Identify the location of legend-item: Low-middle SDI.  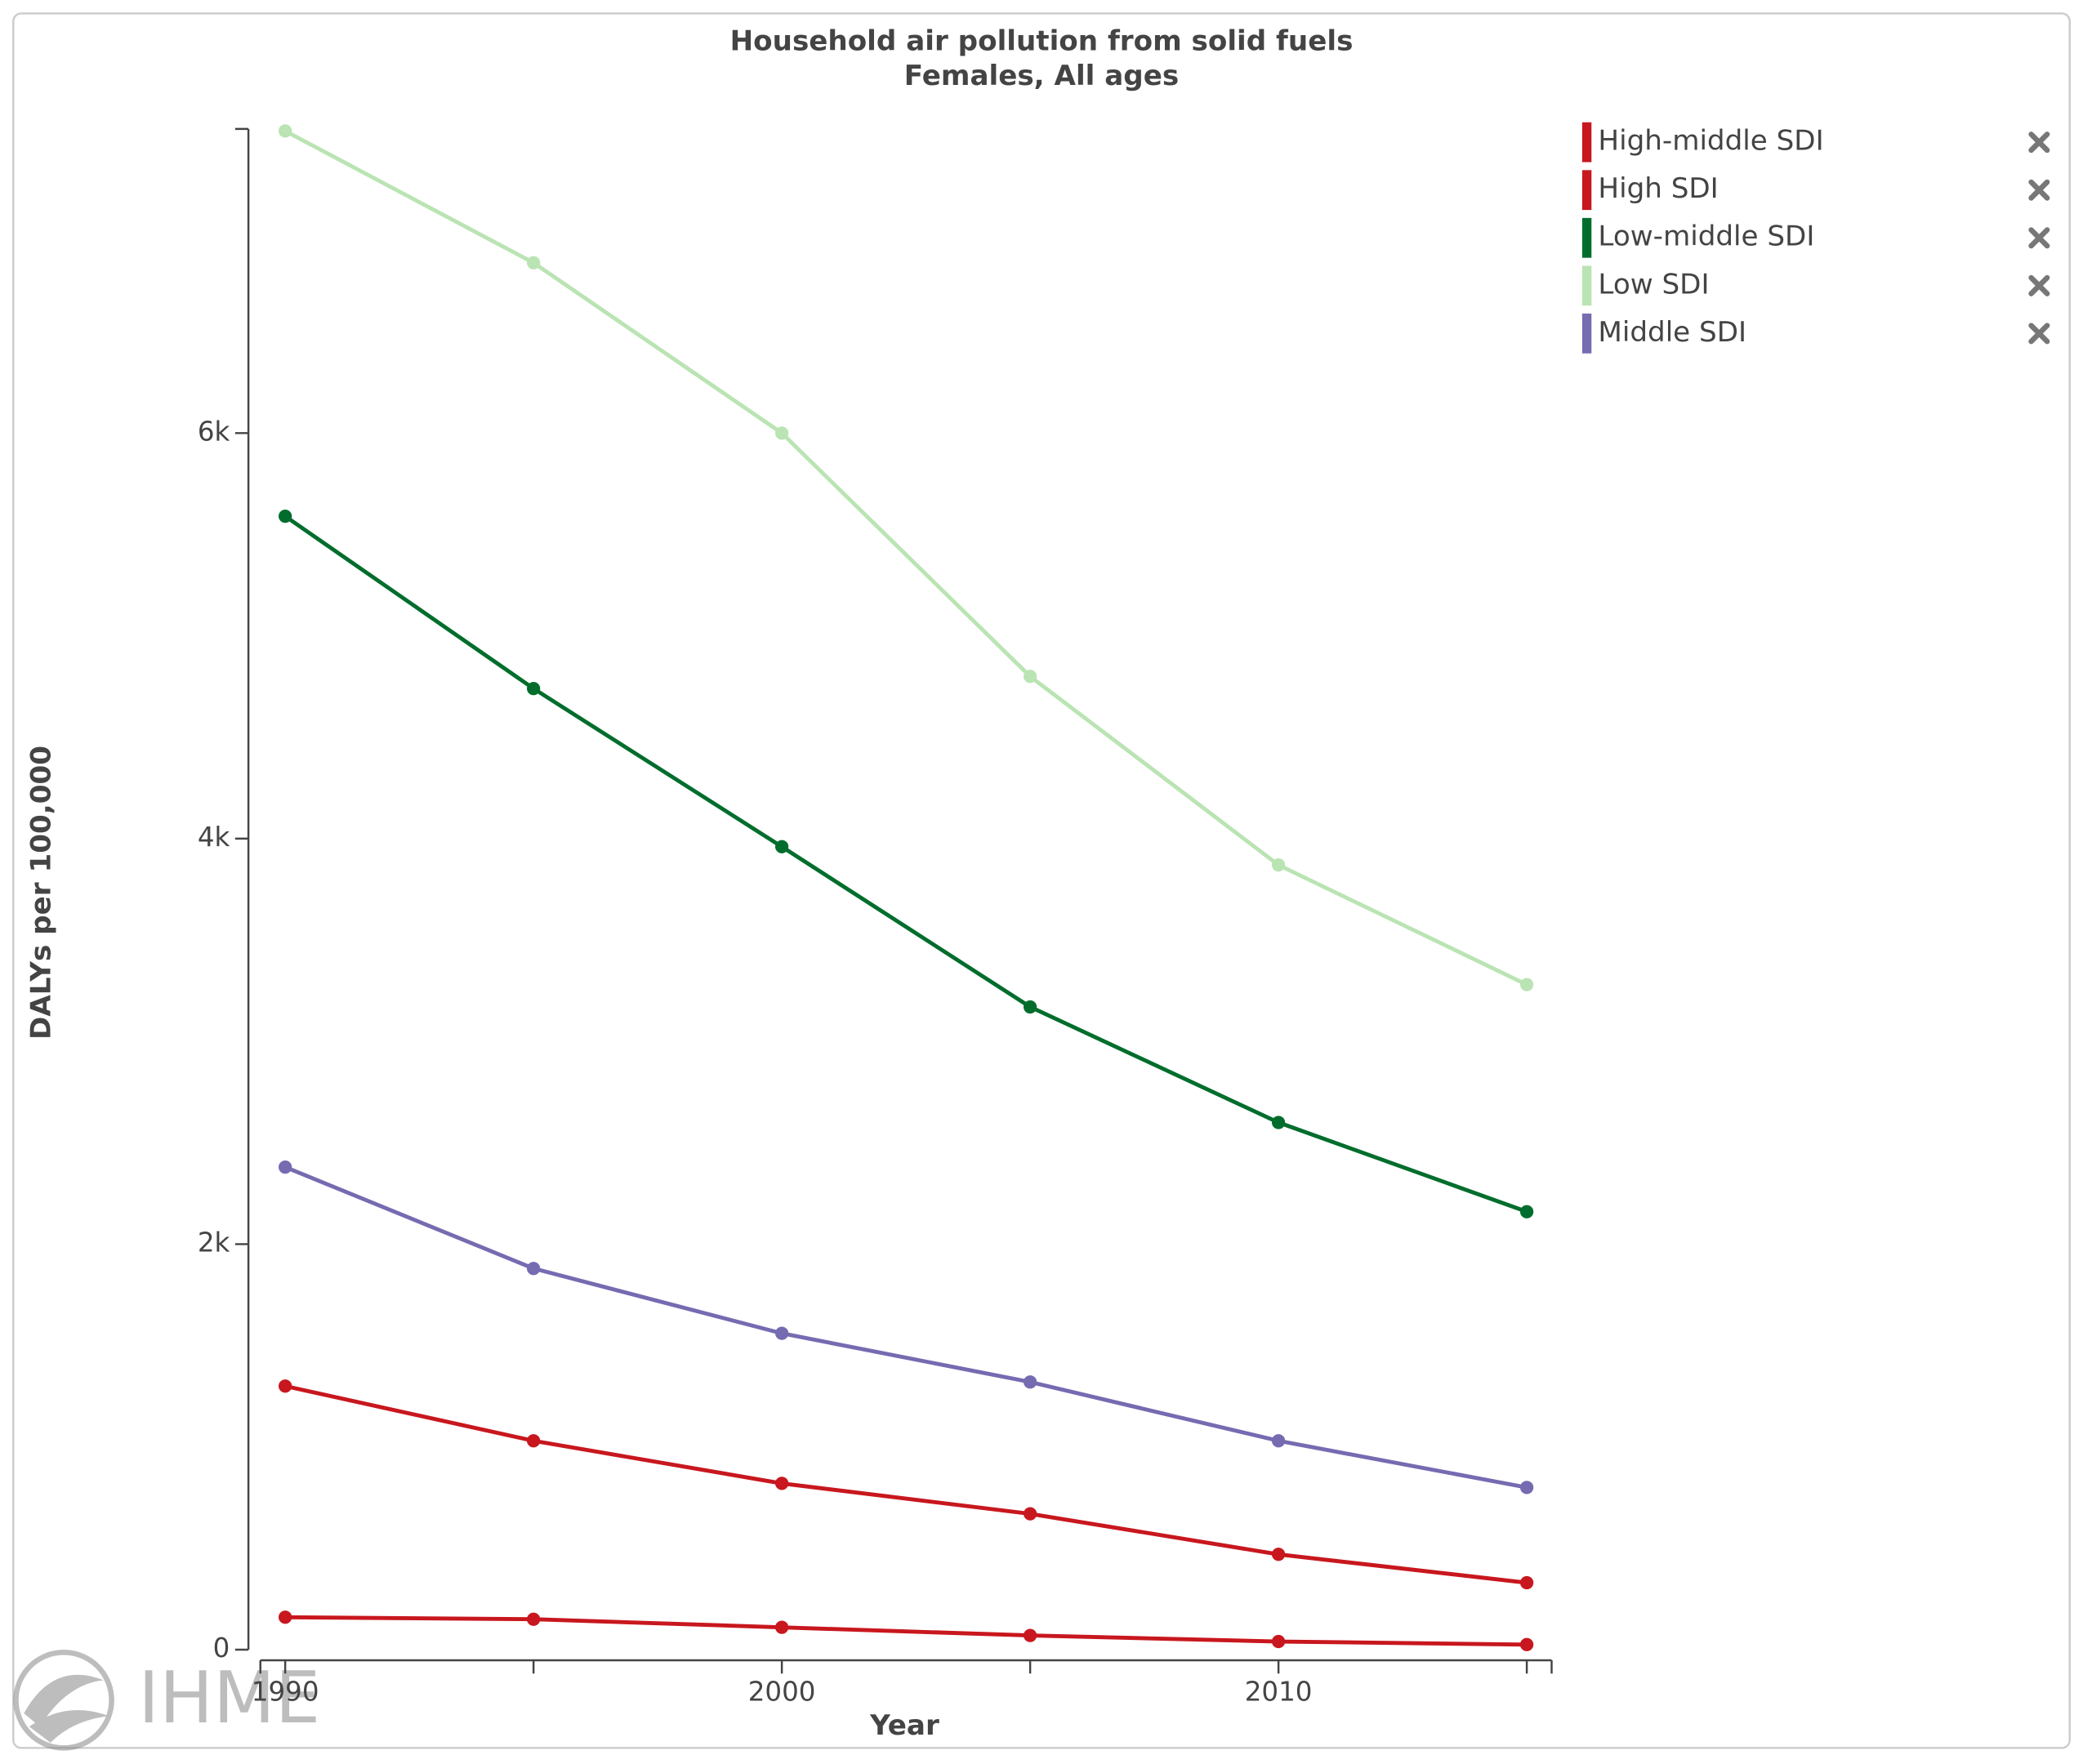
(1815, 237).